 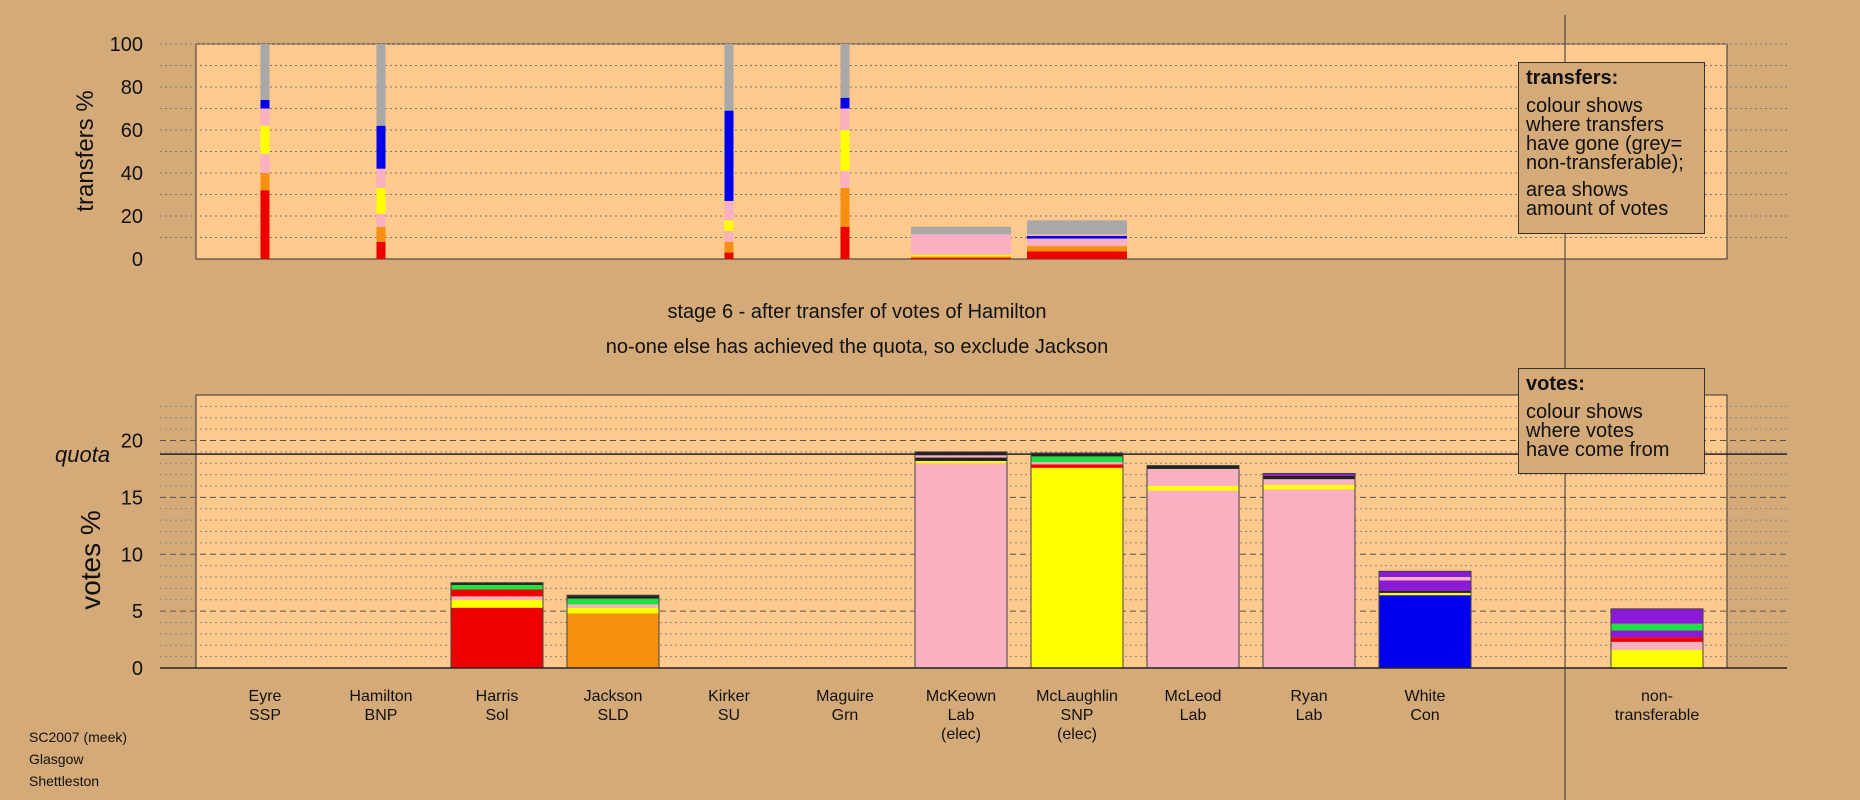 I want to click on transfers-y-tick-label: 0, so click(x=137, y=260).